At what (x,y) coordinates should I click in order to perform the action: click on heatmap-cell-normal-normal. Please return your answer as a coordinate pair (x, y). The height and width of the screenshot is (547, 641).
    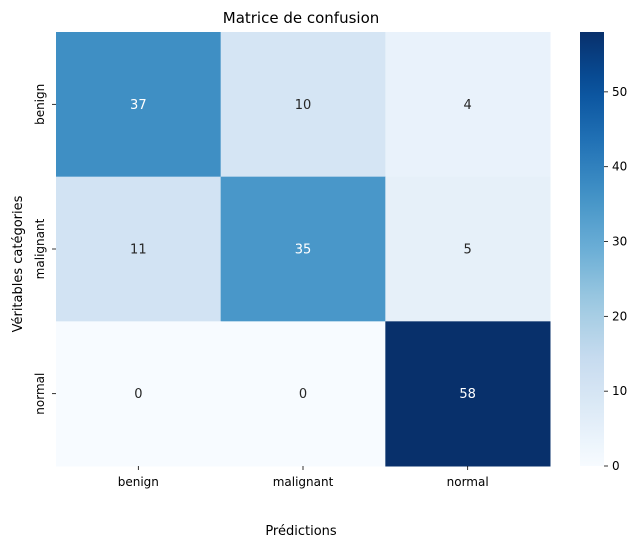
    Looking at the image, I should click on (468, 394).